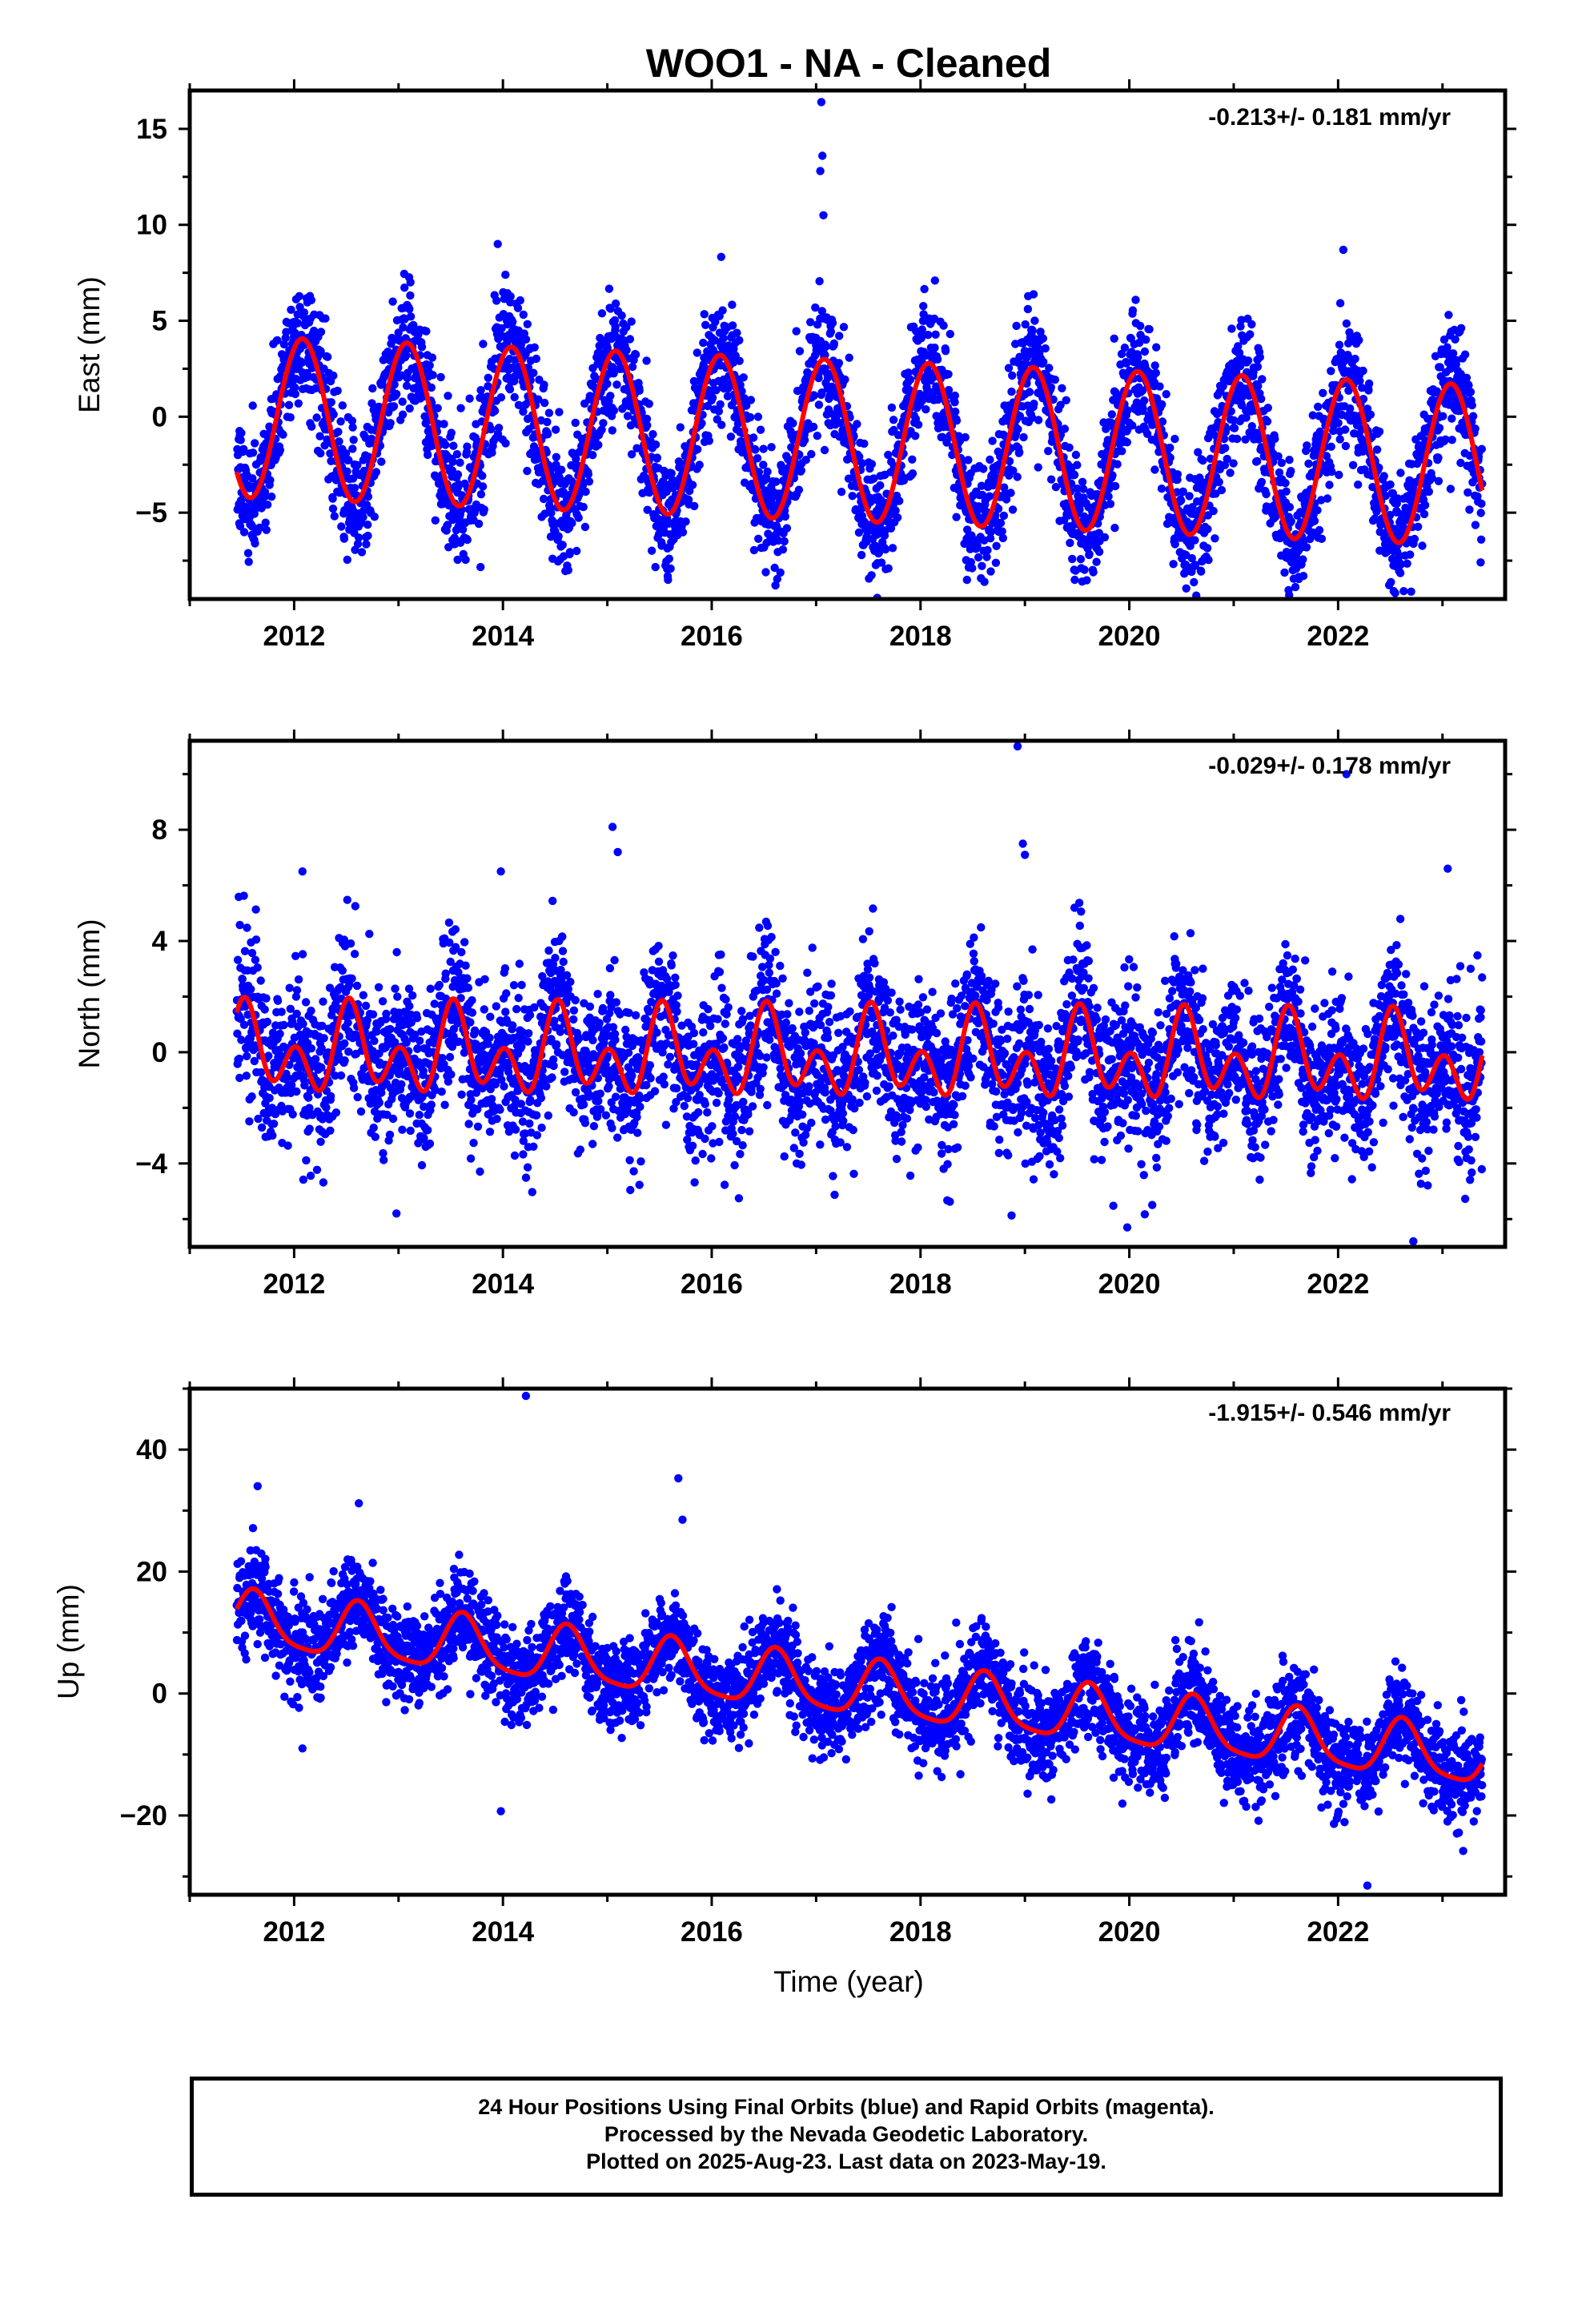 The width and height of the screenshot is (1582, 2324). What do you see at coordinates (1338, 636) in the screenshot?
I see `x-tick-label: 2022` at bounding box center [1338, 636].